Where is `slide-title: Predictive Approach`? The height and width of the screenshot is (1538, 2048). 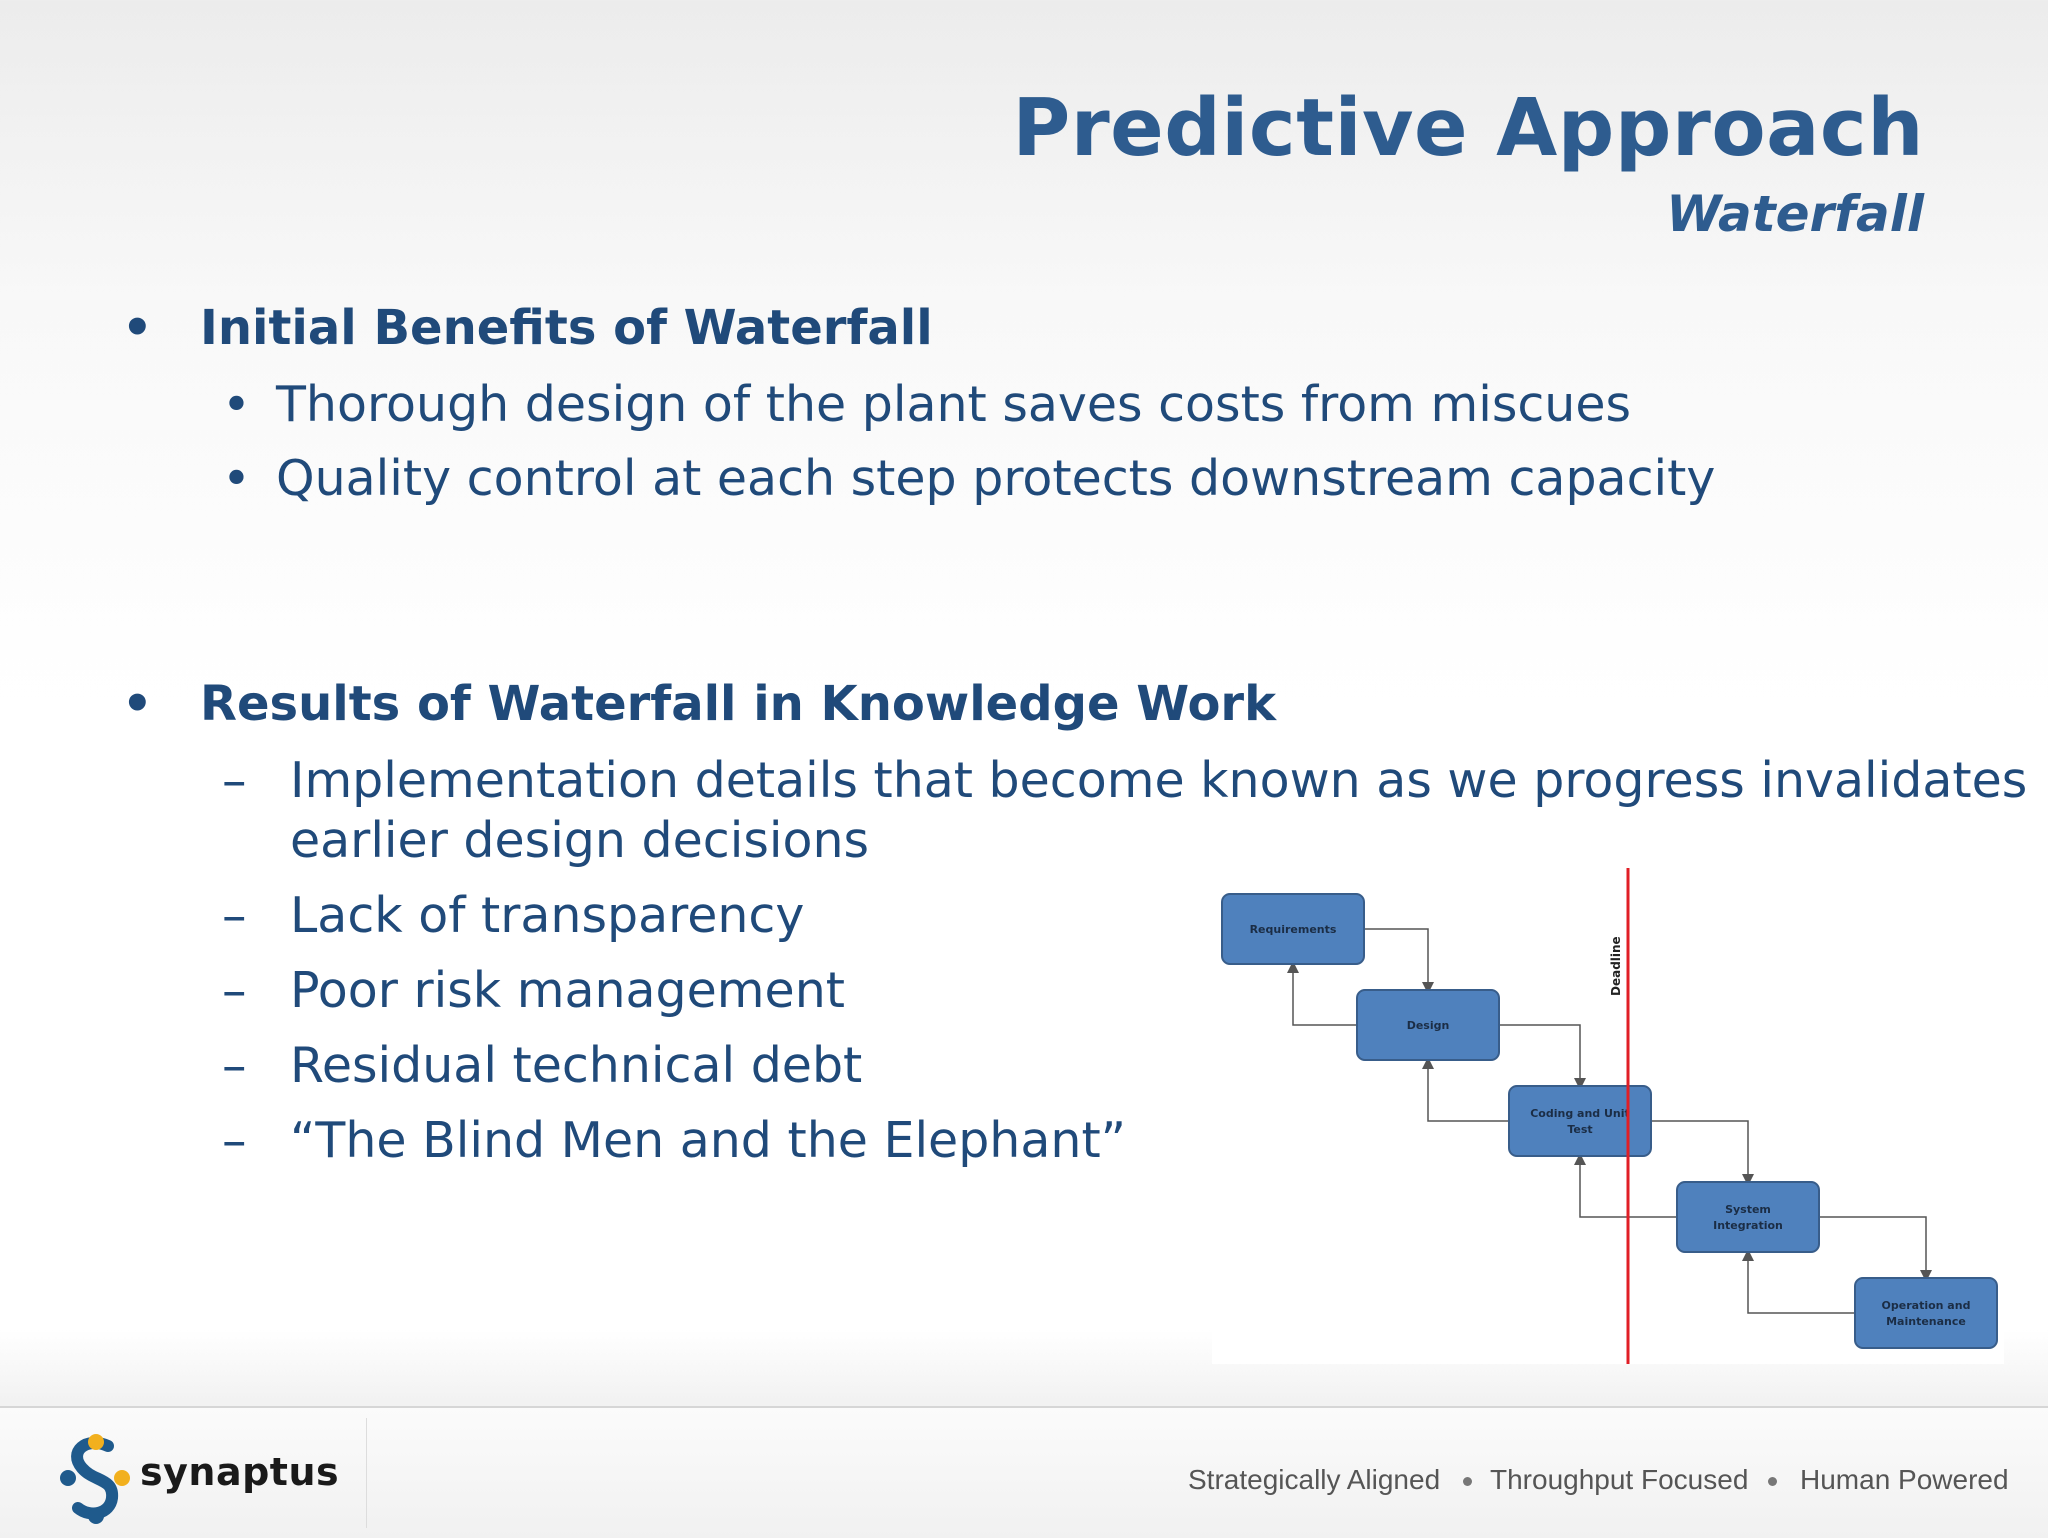 slide-title: Predictive Approach is located at coordinates (1468, 128).